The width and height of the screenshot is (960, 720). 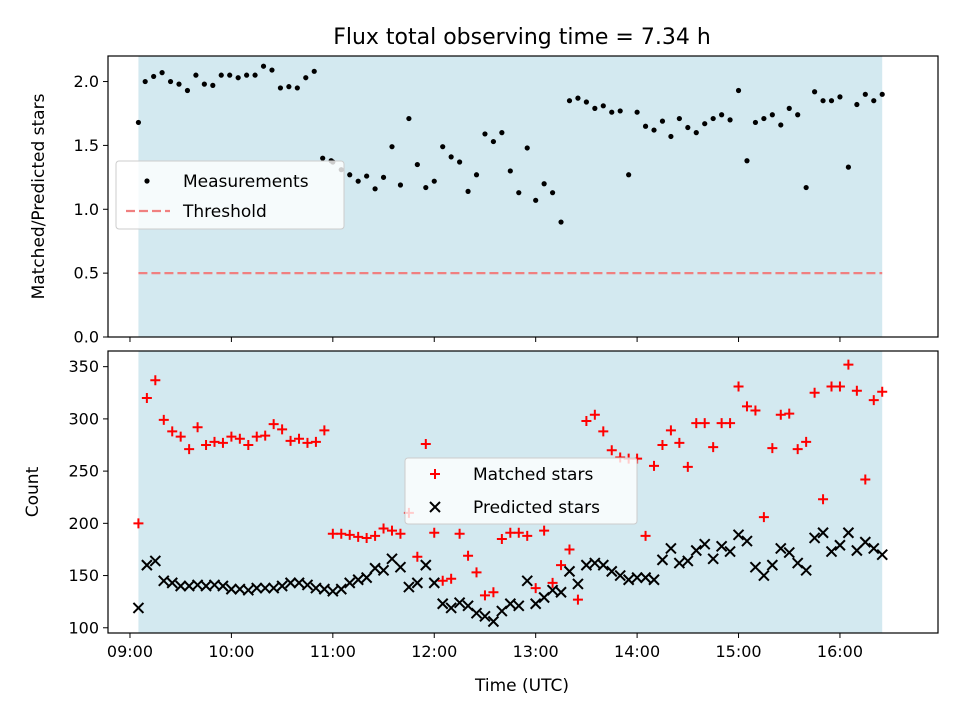 What do you see at coordinates (840, 651) in the screenshot?
I see `x-tick-label: 16:00` at bounding box center [840, 651].